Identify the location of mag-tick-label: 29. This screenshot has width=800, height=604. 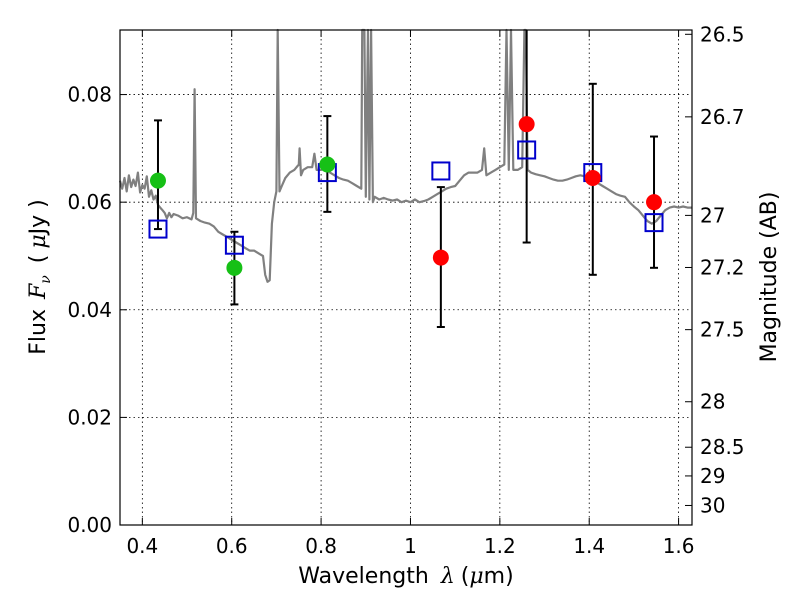
(712, 476).